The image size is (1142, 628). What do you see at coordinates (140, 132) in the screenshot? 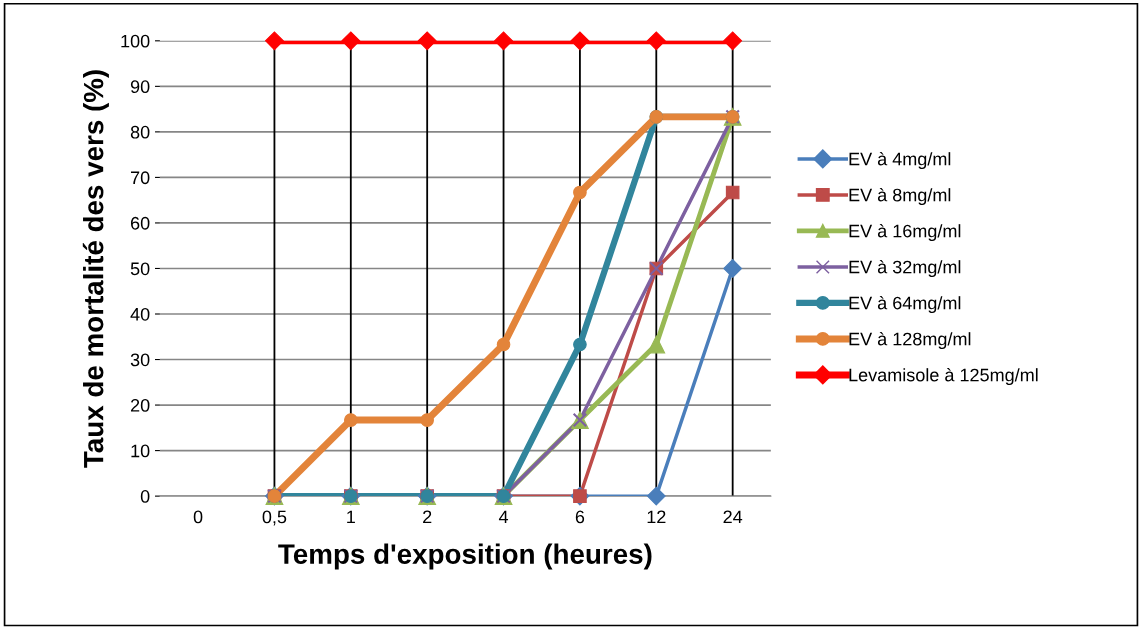
I see `y-tick-label: 80` at bounding box center [140, 132].